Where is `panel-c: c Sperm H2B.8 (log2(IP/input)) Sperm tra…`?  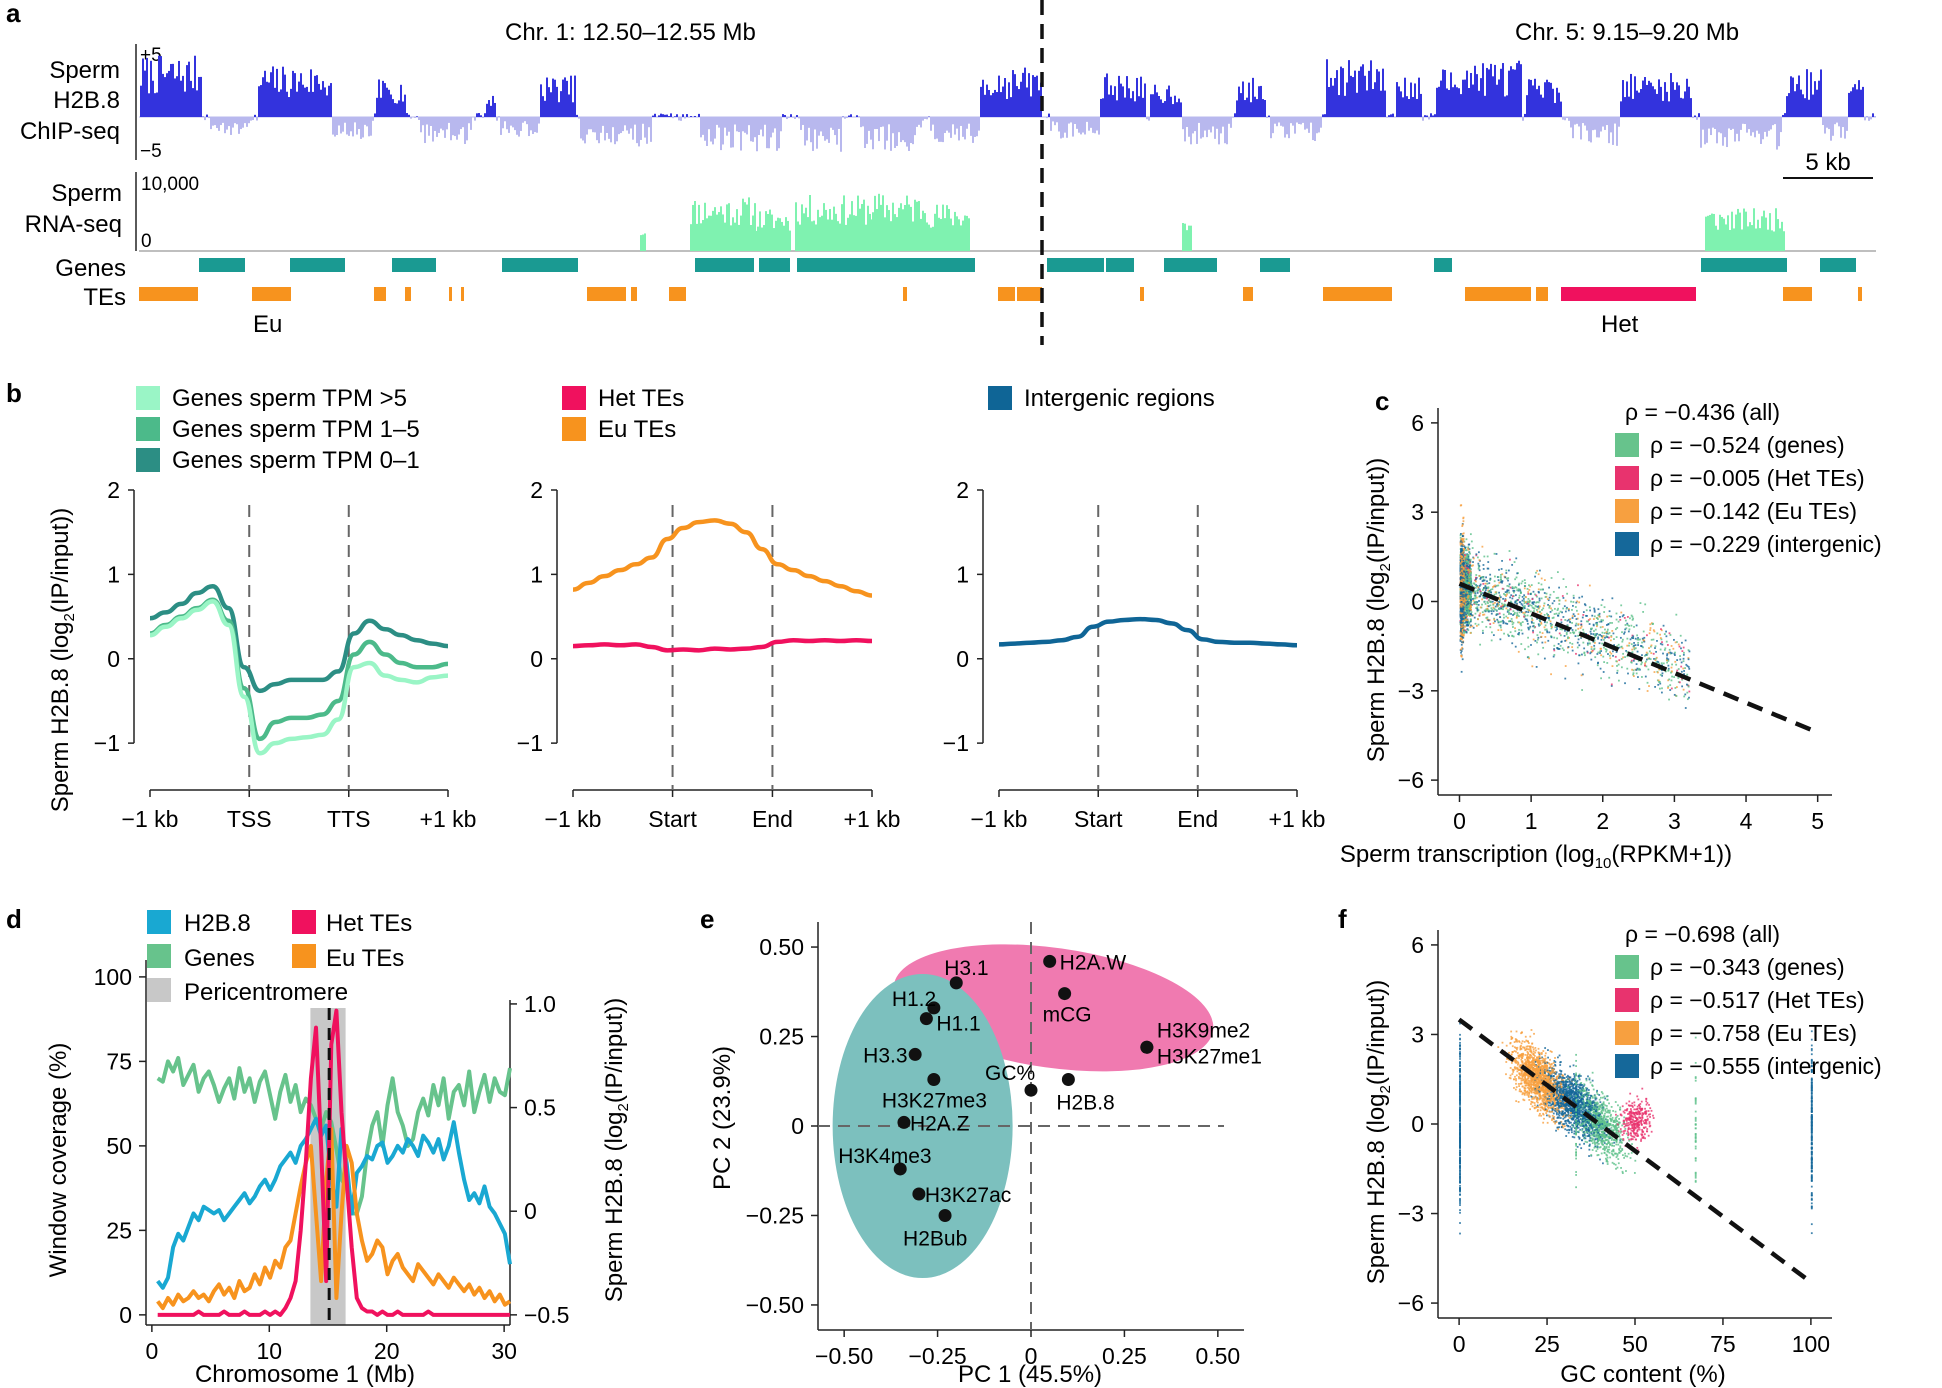
panel-c: c Sperm H2B.8 (log2(IP/input)) Sperm tra… is located at coordinates (1611, 629).